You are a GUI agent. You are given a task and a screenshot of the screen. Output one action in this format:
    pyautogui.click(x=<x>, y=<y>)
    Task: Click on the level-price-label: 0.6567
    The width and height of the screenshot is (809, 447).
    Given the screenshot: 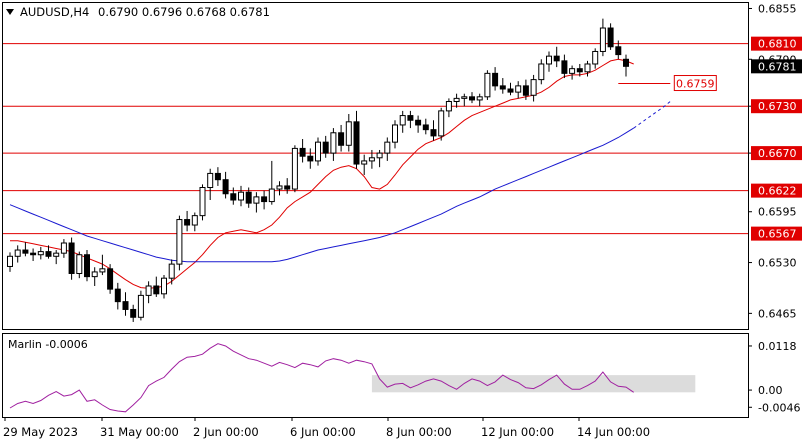 What is the action you would take?
    pyautogui.click(x=777, y=234)
    